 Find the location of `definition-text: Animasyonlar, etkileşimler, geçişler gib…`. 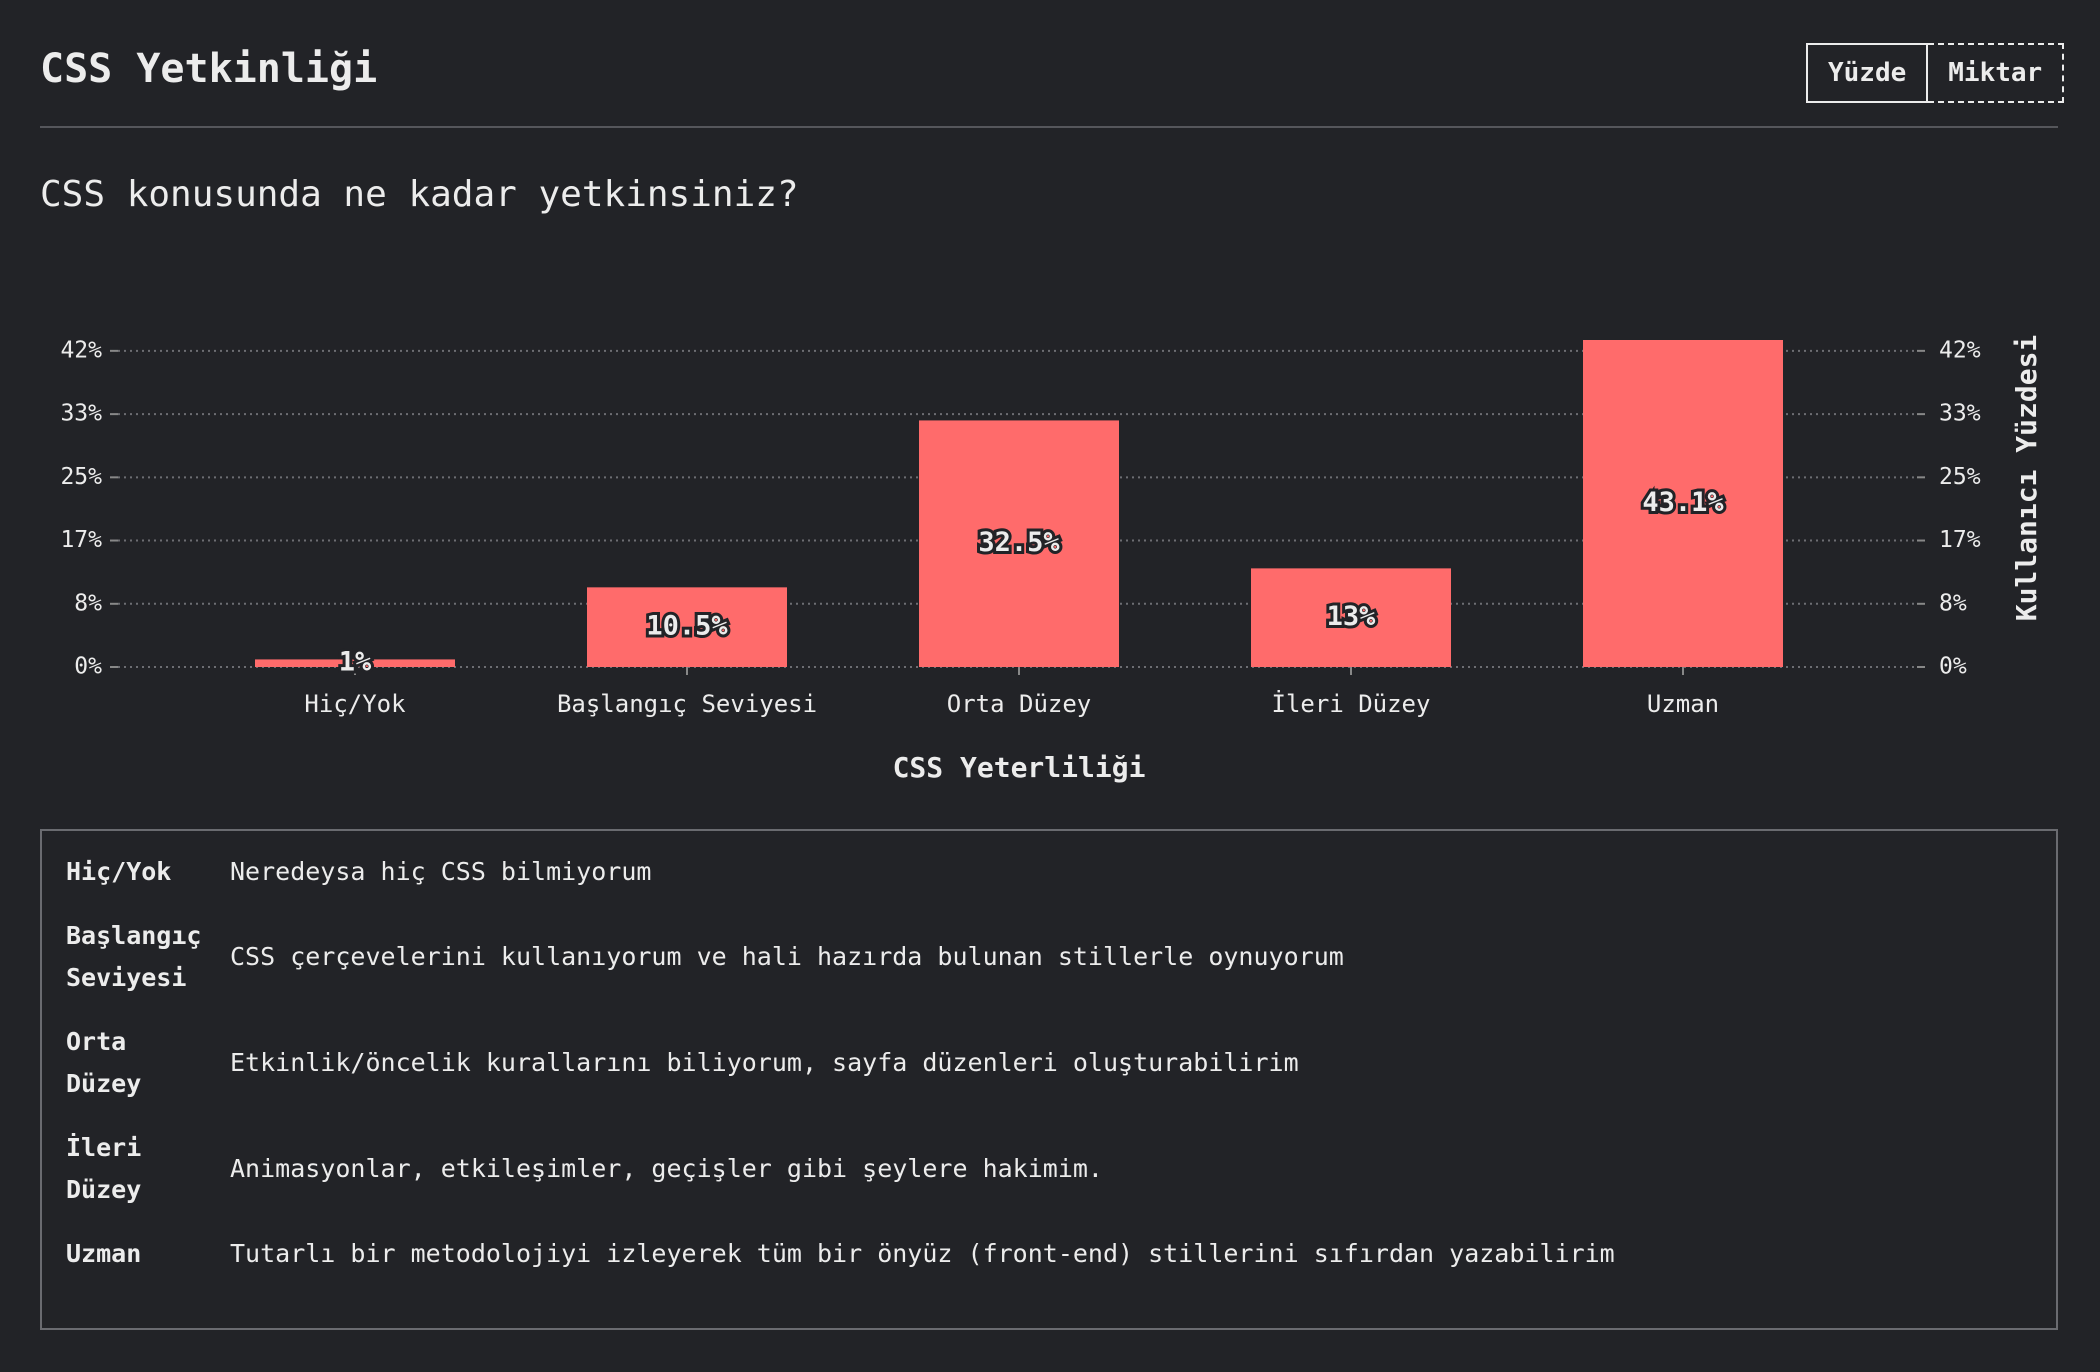

definition-text: Animasyonlar, etkileşimler, geçişler gib… is located at coordinates (666, 1168).